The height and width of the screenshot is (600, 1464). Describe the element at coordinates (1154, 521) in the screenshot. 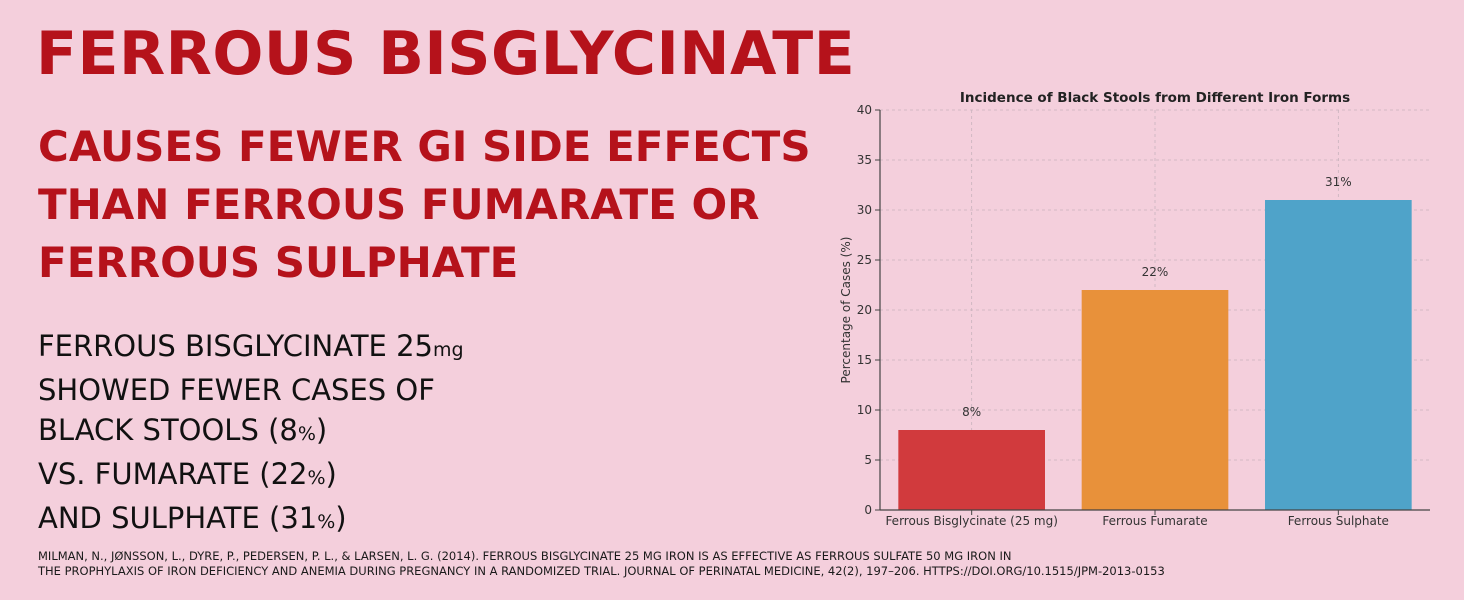

I see `x-tick-label: Ferrous Fumarate` at that location.